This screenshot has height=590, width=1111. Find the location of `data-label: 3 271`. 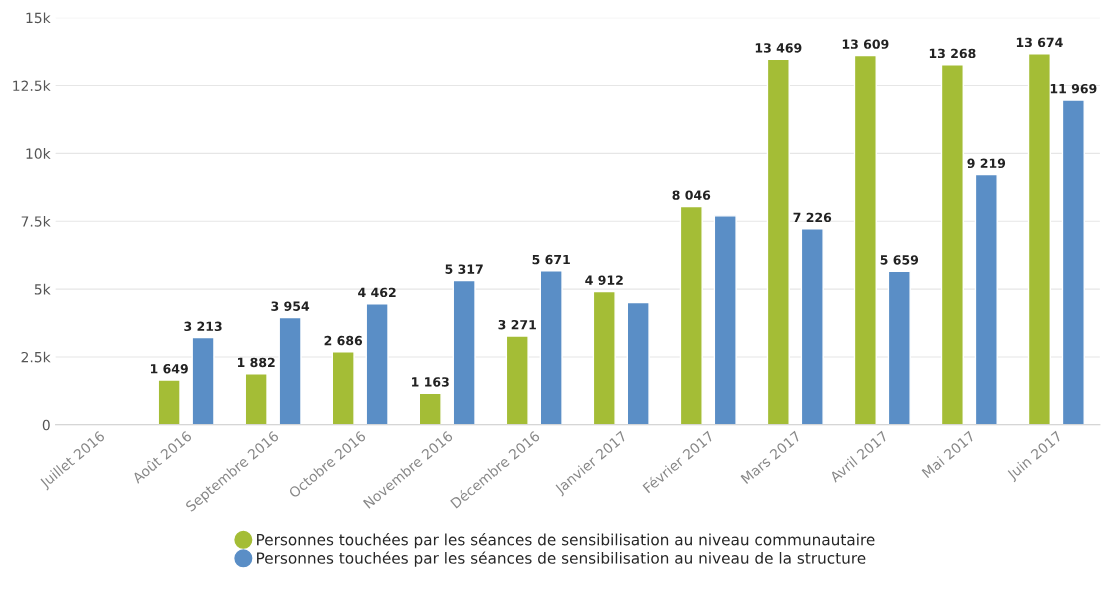

data-label: 3 271 is located at coordinates (517, 324).